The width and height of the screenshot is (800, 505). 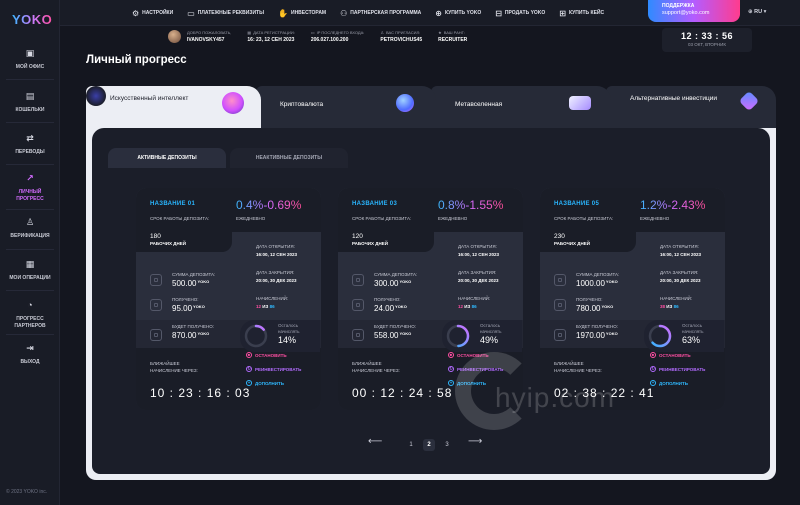 I want to click on page-2: 2, so click(x=429, y=445).